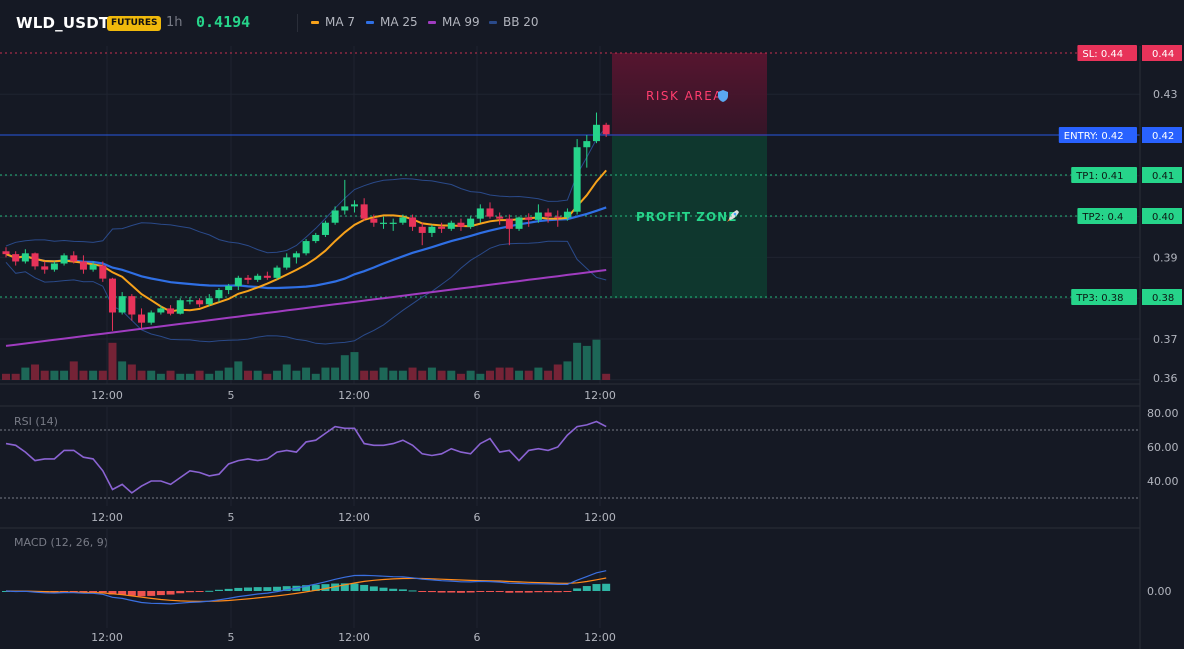 The width and height of the screenshot is (1184, 649). Describe the element at coordinates (134, 23) in the screenshot. I see `market-badge: FUTURES` at that location.